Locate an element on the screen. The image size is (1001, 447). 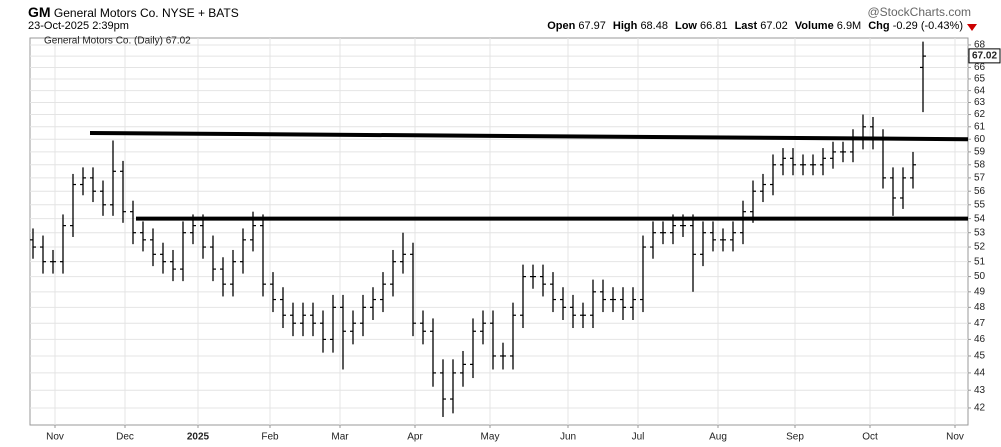
quote-value: 68.48 is located at coordinates (654, 26).